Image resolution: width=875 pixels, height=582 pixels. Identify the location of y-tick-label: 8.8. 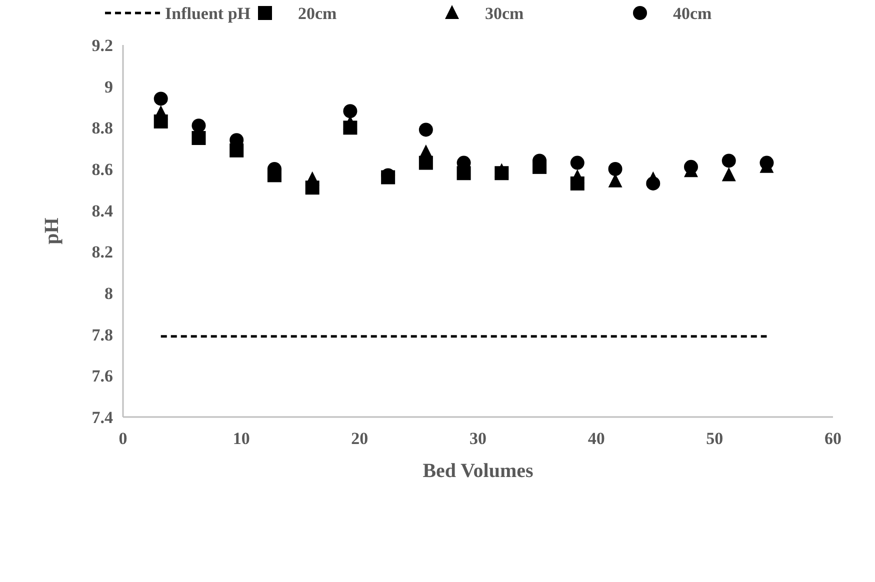
(102, 128).